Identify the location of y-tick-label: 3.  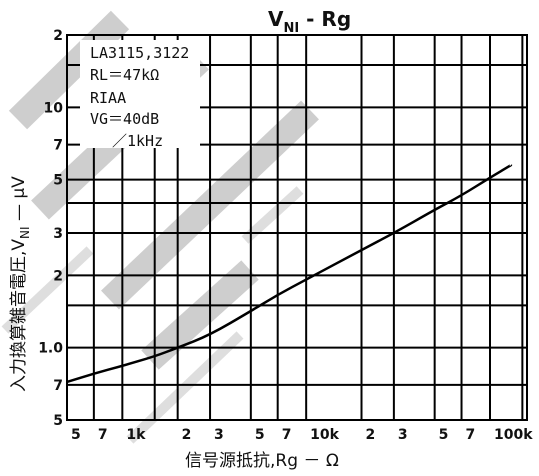
(58, 234).